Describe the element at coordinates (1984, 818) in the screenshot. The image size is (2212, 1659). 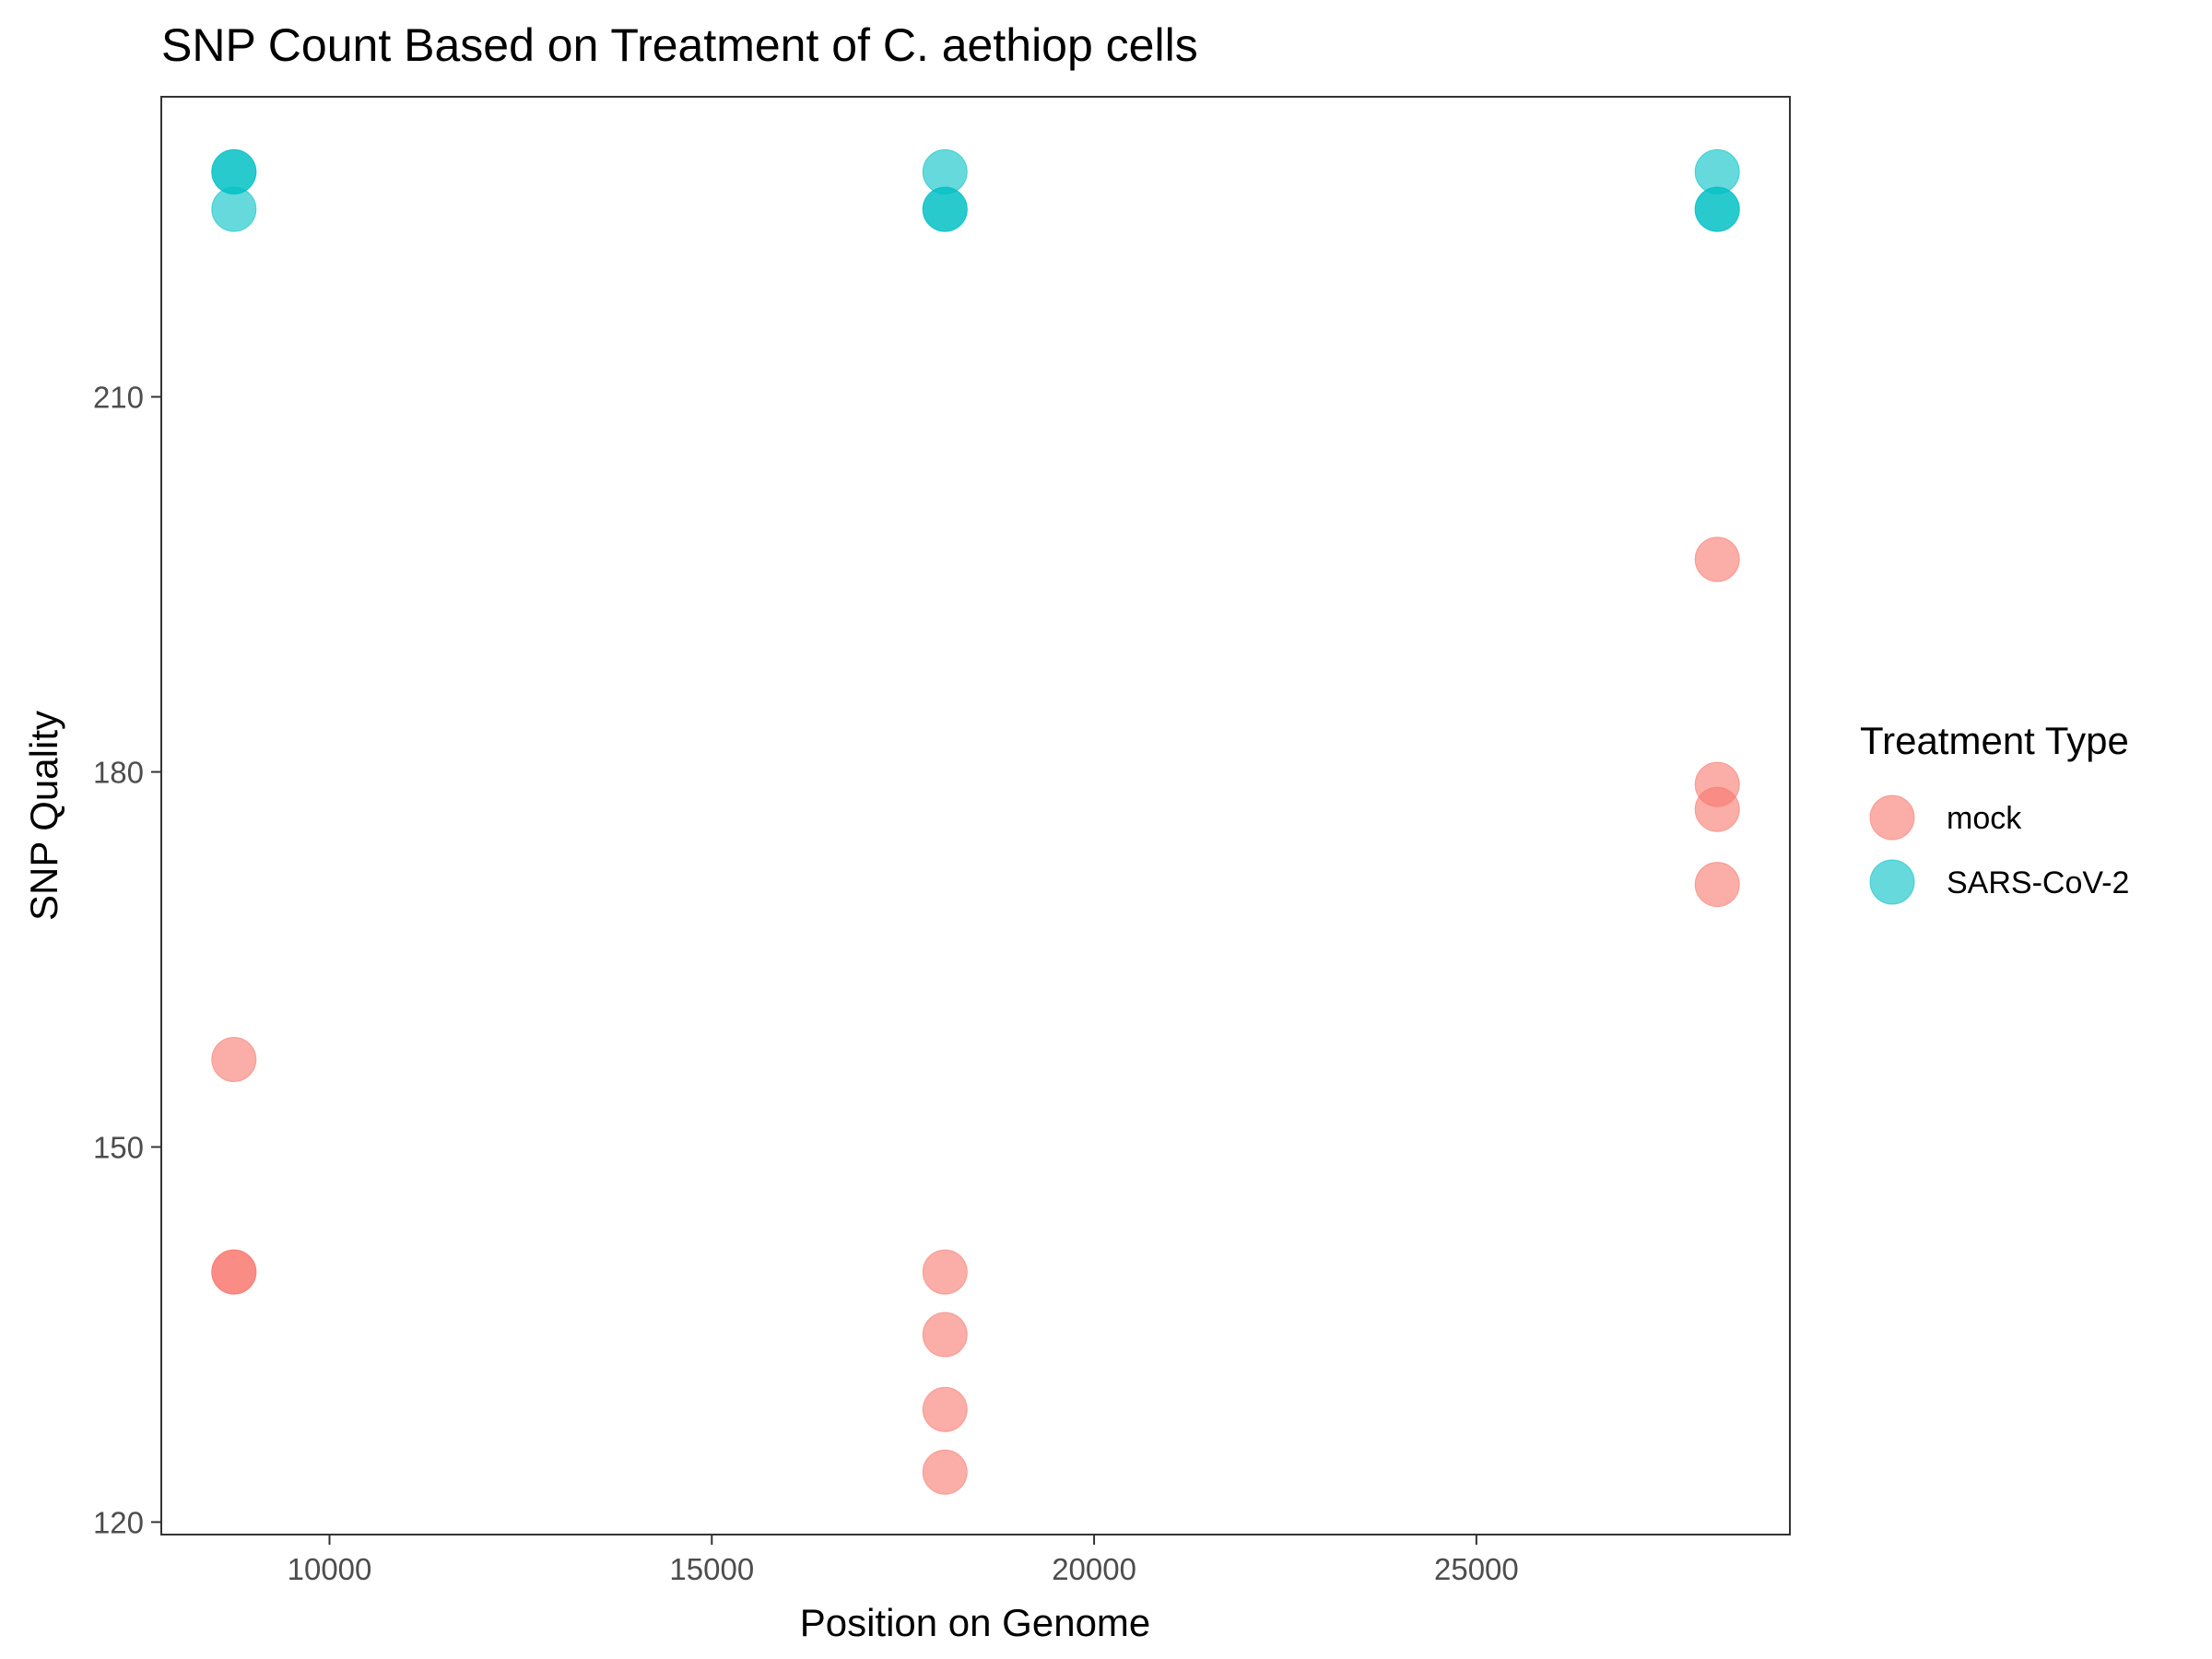
I see `legend-label-0: mock` at that location.